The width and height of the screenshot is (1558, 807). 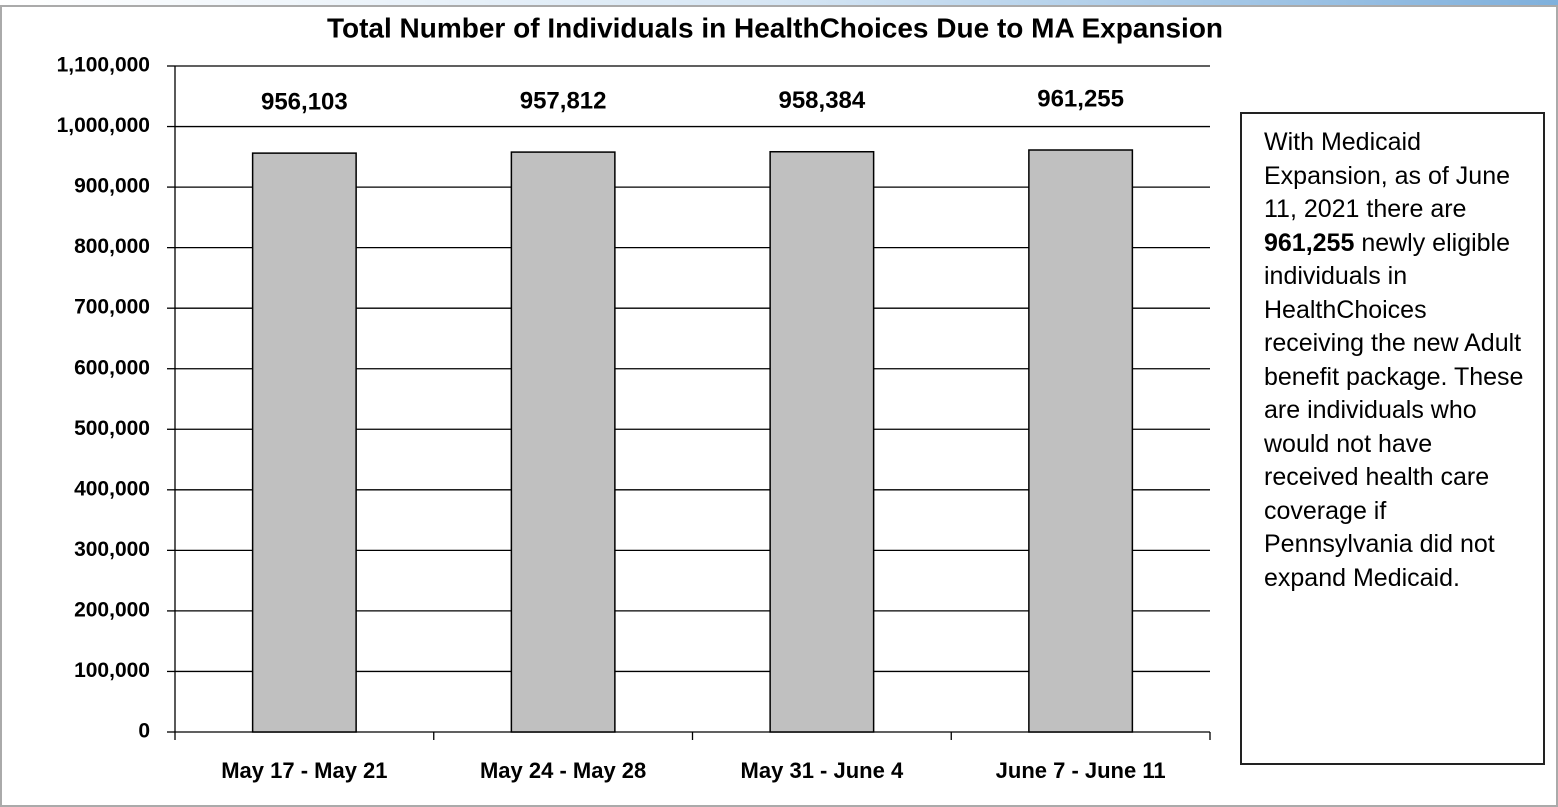 I want to click on value-label: 957,812, so click(x=563, y=100).